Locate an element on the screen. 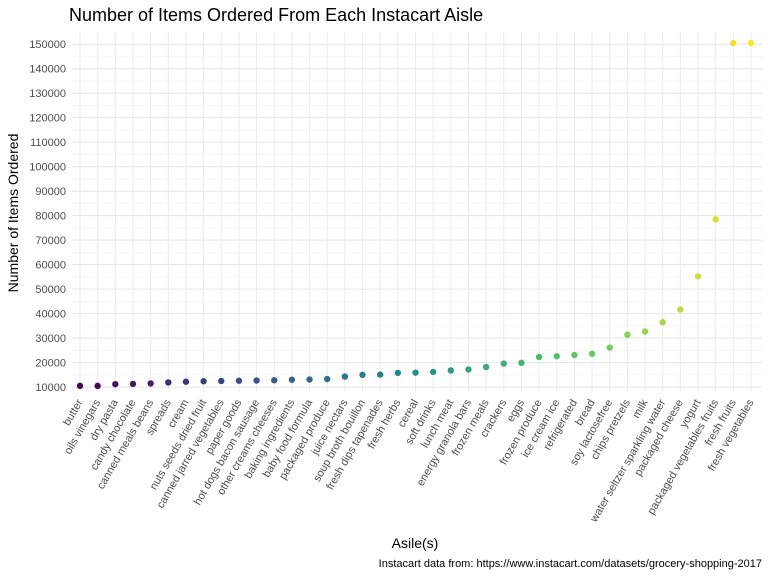  y-tick-label: 60000 is located at coordinates (50, 266).